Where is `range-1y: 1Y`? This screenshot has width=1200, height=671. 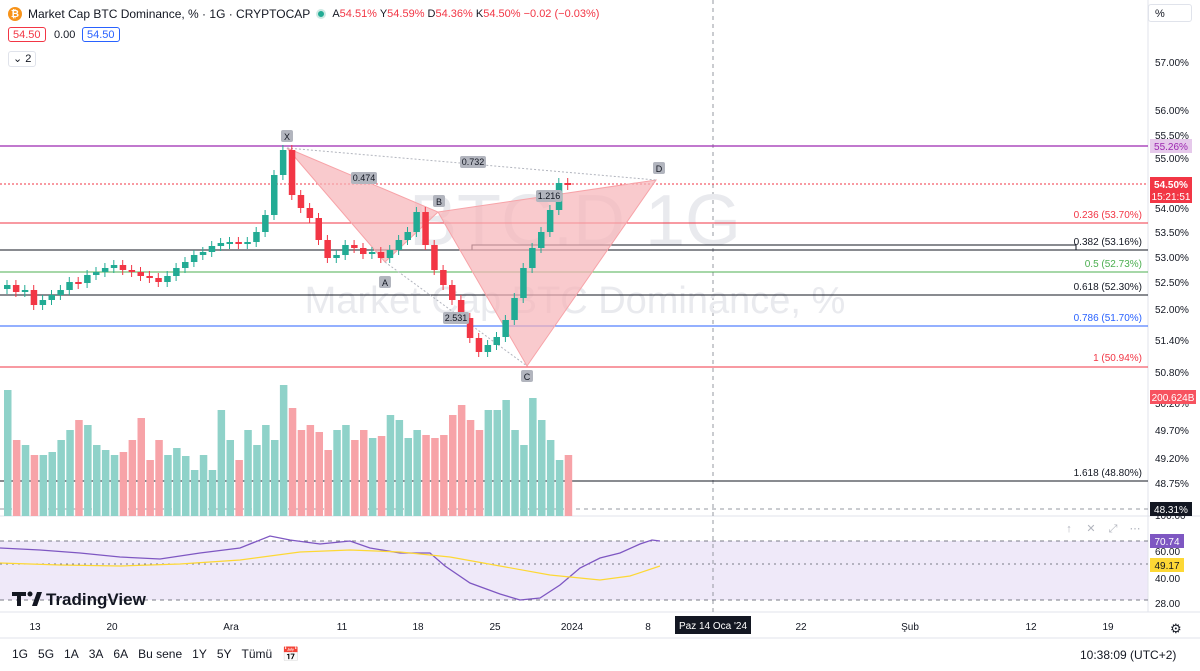
range-1y: 1Y is located at coordinates (199, 654).